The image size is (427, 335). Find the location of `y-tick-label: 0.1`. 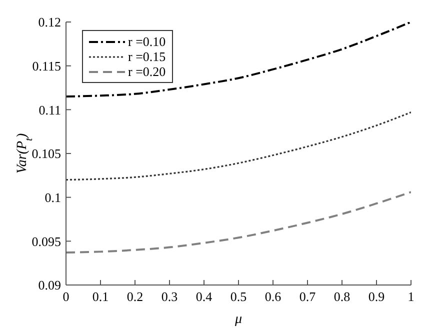

y-tick-label: 0.1 is located at coordinates (52, 197).